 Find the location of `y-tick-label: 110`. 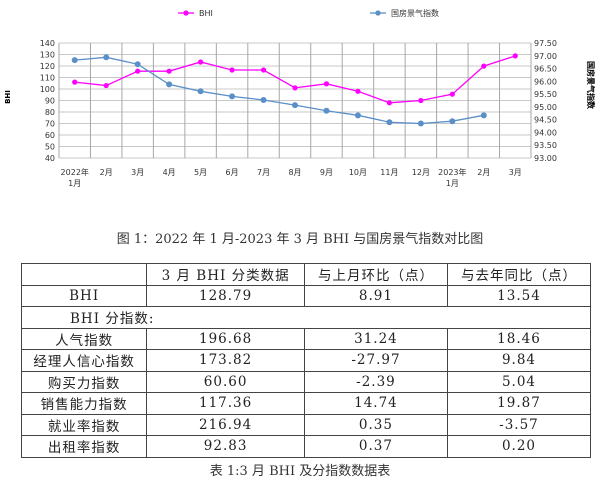

y-tick-label: 110 is located at coordinates (47, 78).